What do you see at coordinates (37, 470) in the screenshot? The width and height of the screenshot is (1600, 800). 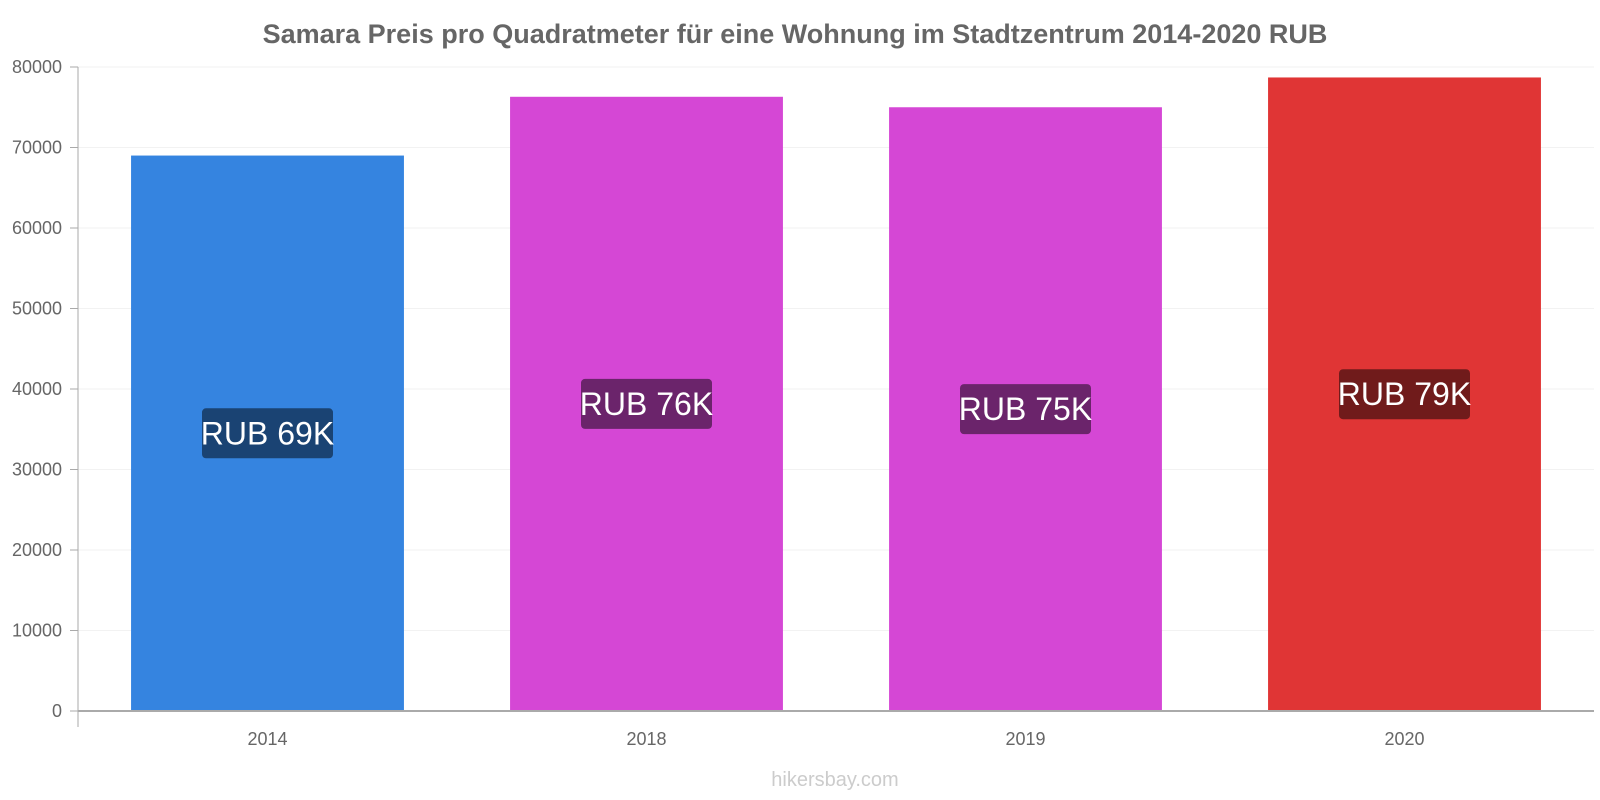 I see `y-tick-label: 30000` at bounding box center [37, 470].